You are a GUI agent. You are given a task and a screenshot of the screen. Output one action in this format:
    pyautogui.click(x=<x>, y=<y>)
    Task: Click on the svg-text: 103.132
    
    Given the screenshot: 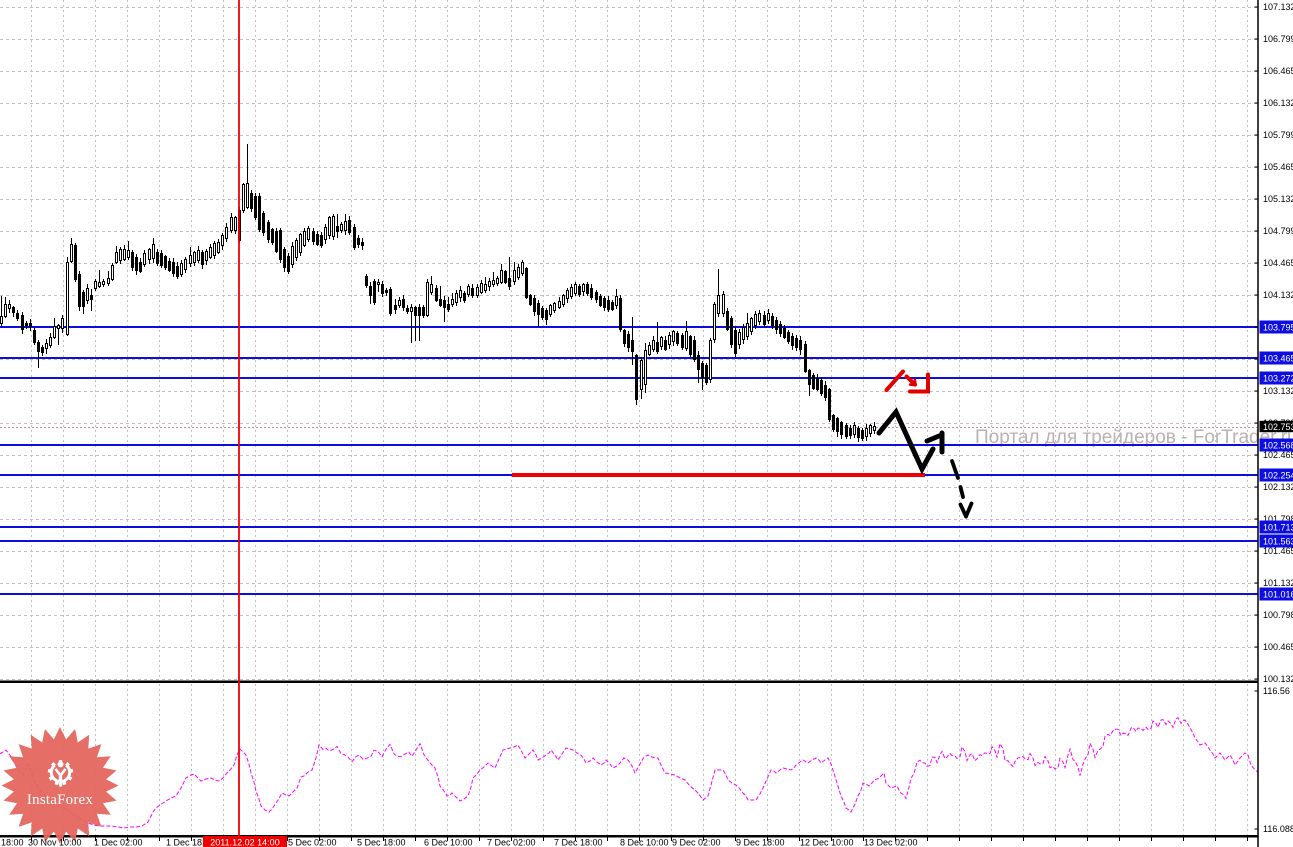 What is the action you would take?
    pyautogui.click(x=1278, y=391)
    